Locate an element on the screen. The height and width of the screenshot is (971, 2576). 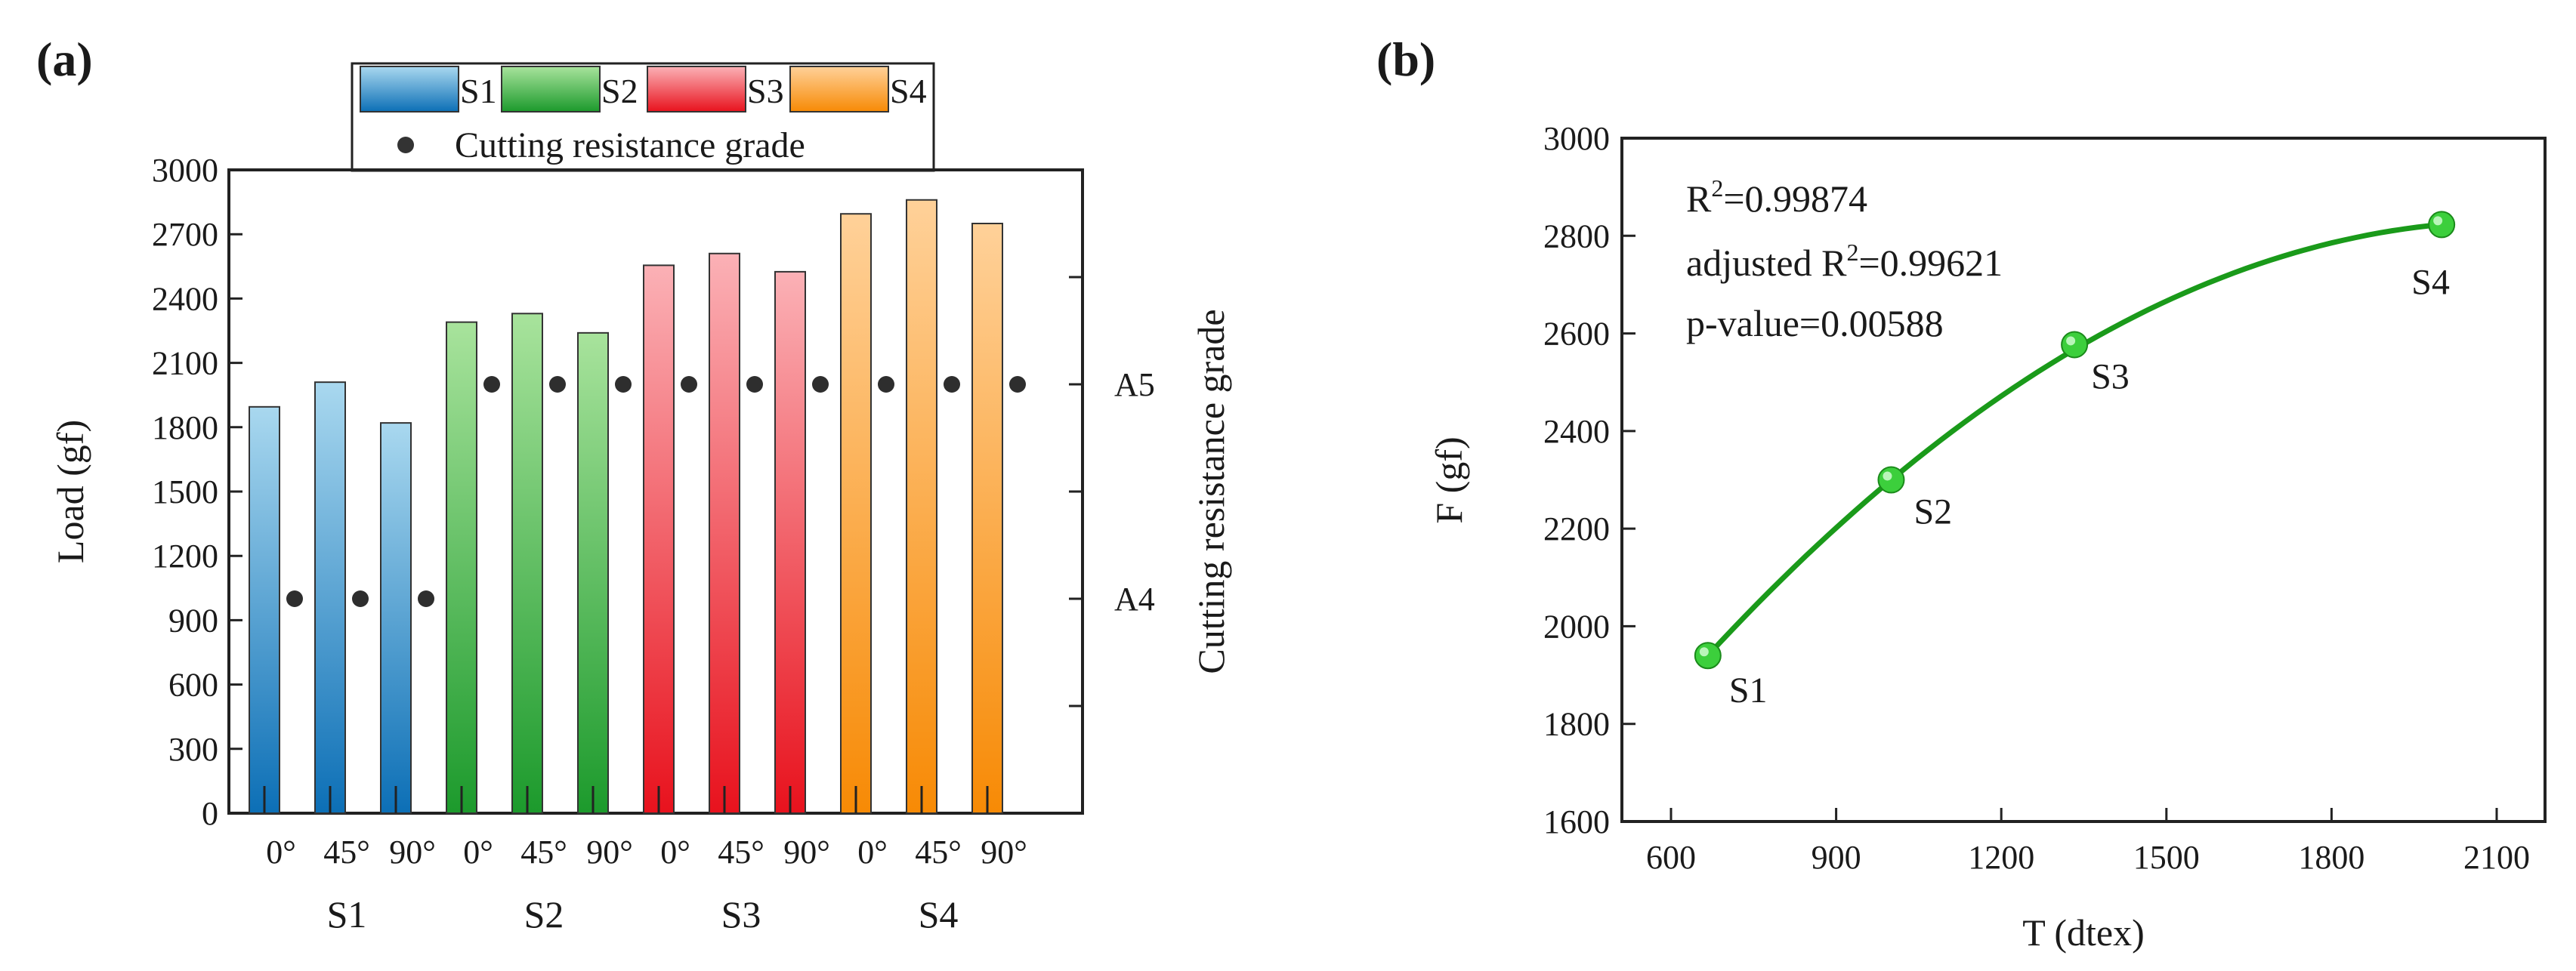
y-tick-label-a-900: 900 is located at coordinates (193, 620).